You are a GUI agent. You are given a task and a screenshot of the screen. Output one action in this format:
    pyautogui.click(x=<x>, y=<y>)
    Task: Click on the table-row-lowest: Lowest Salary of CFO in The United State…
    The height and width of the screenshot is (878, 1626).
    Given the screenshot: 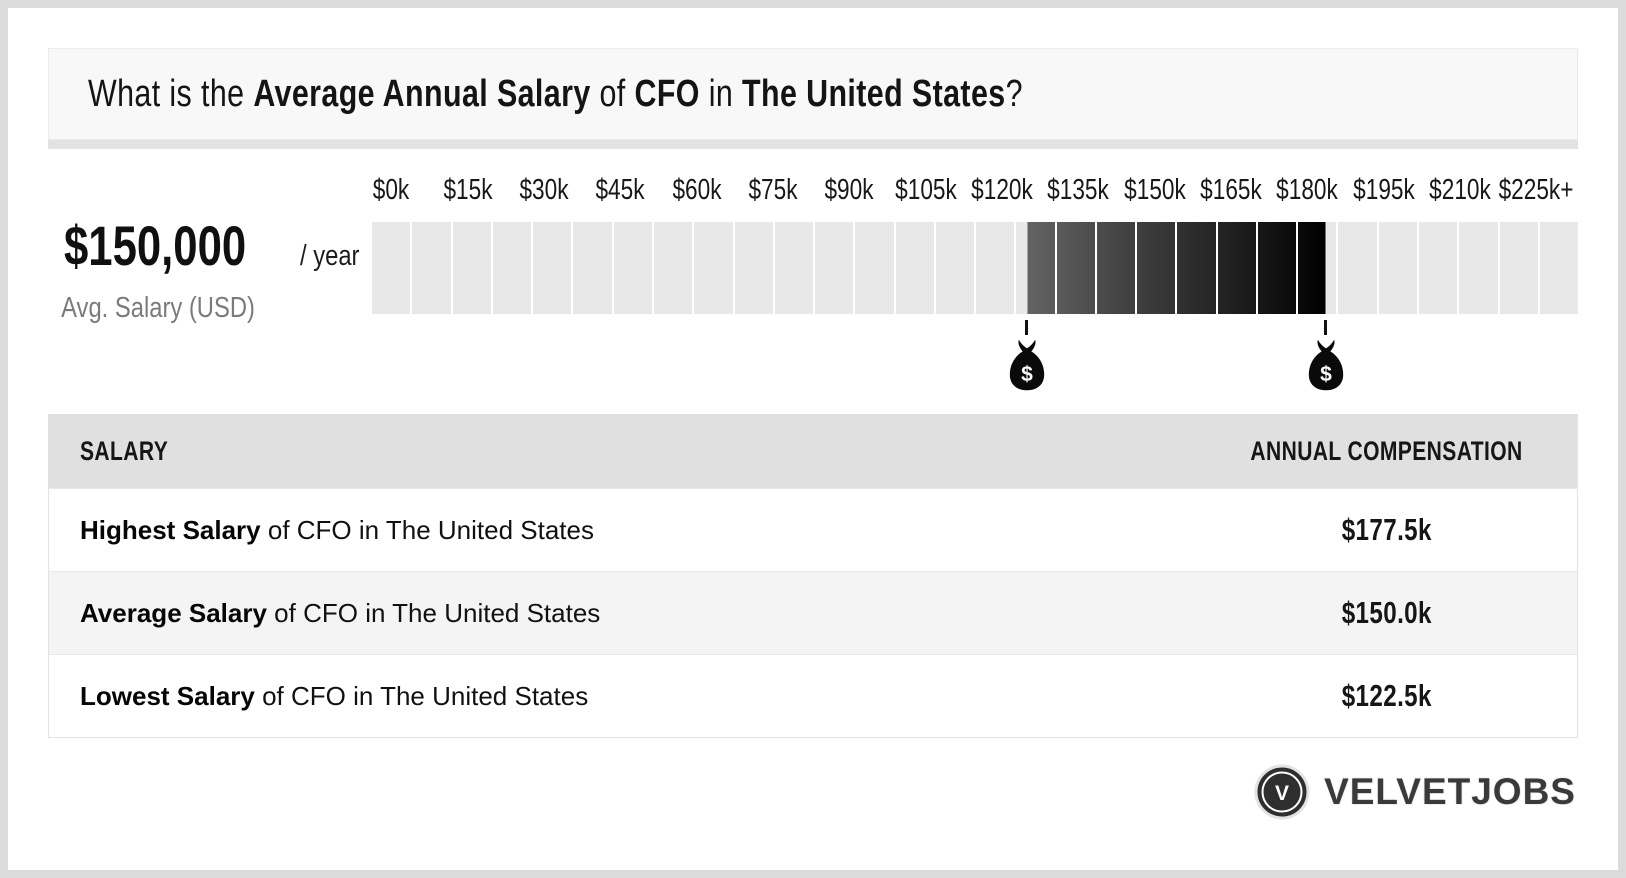 What is the action you would take?
    pyautogui.click(x=813, y=695)
    